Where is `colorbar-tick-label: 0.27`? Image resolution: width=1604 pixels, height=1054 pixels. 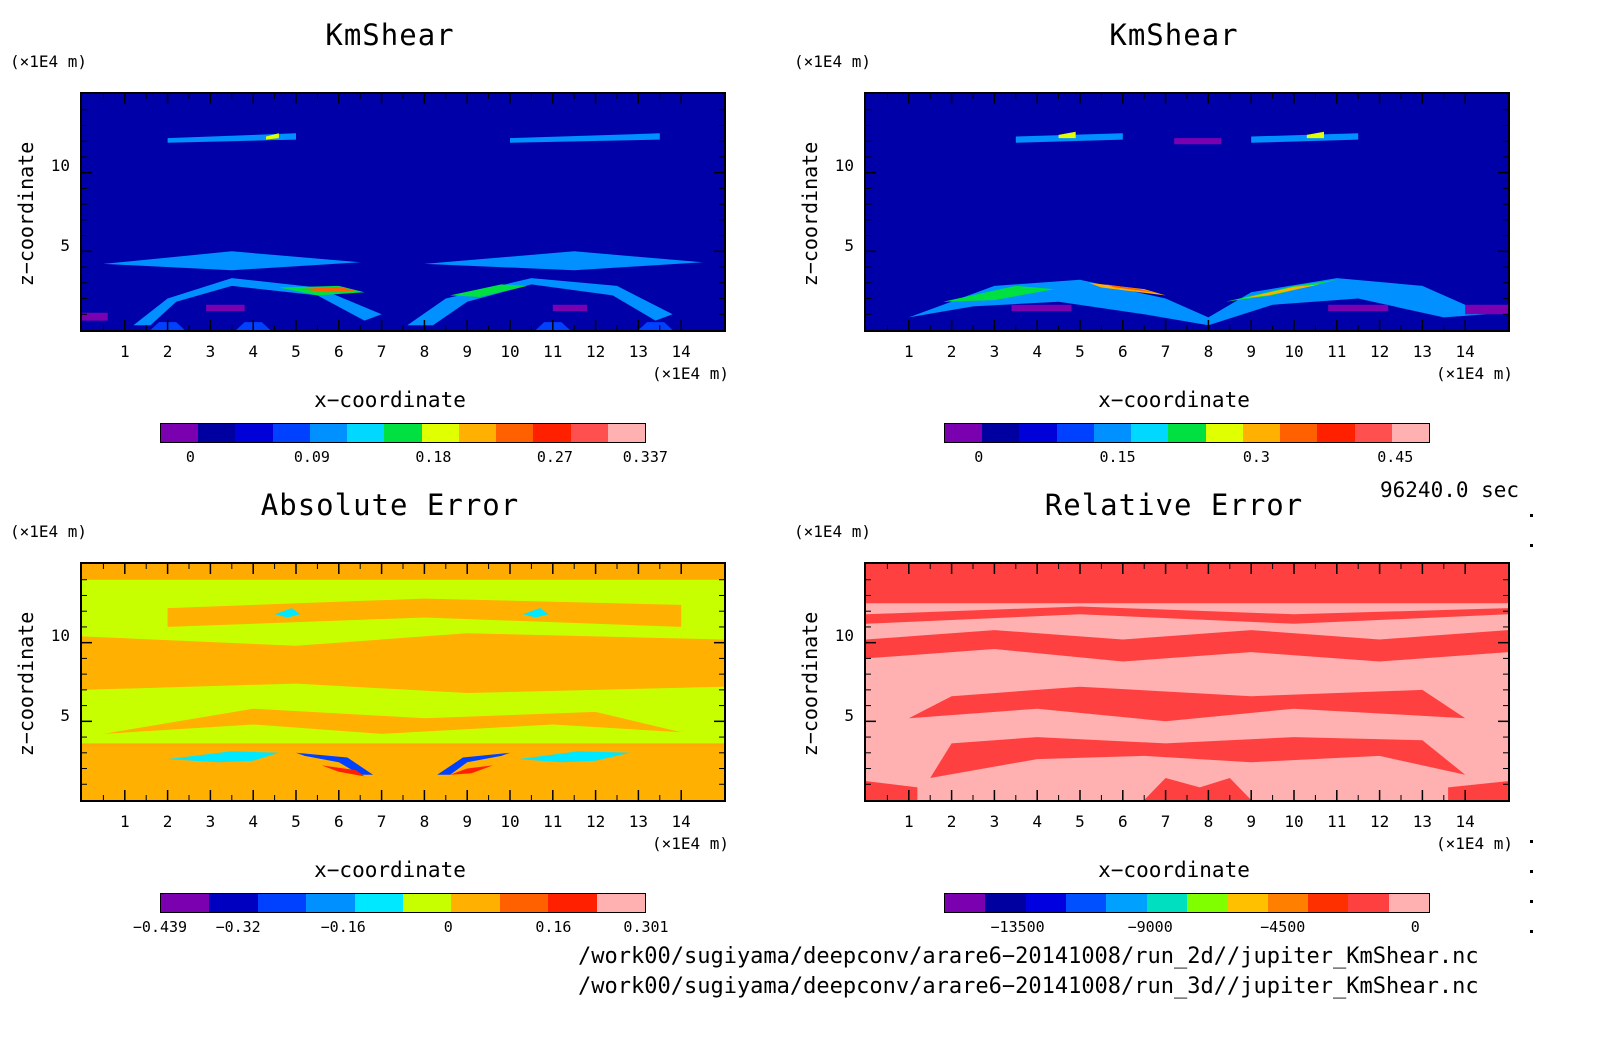 colorbar-tick-label: 0.27 is located at coordinates (554, 457).